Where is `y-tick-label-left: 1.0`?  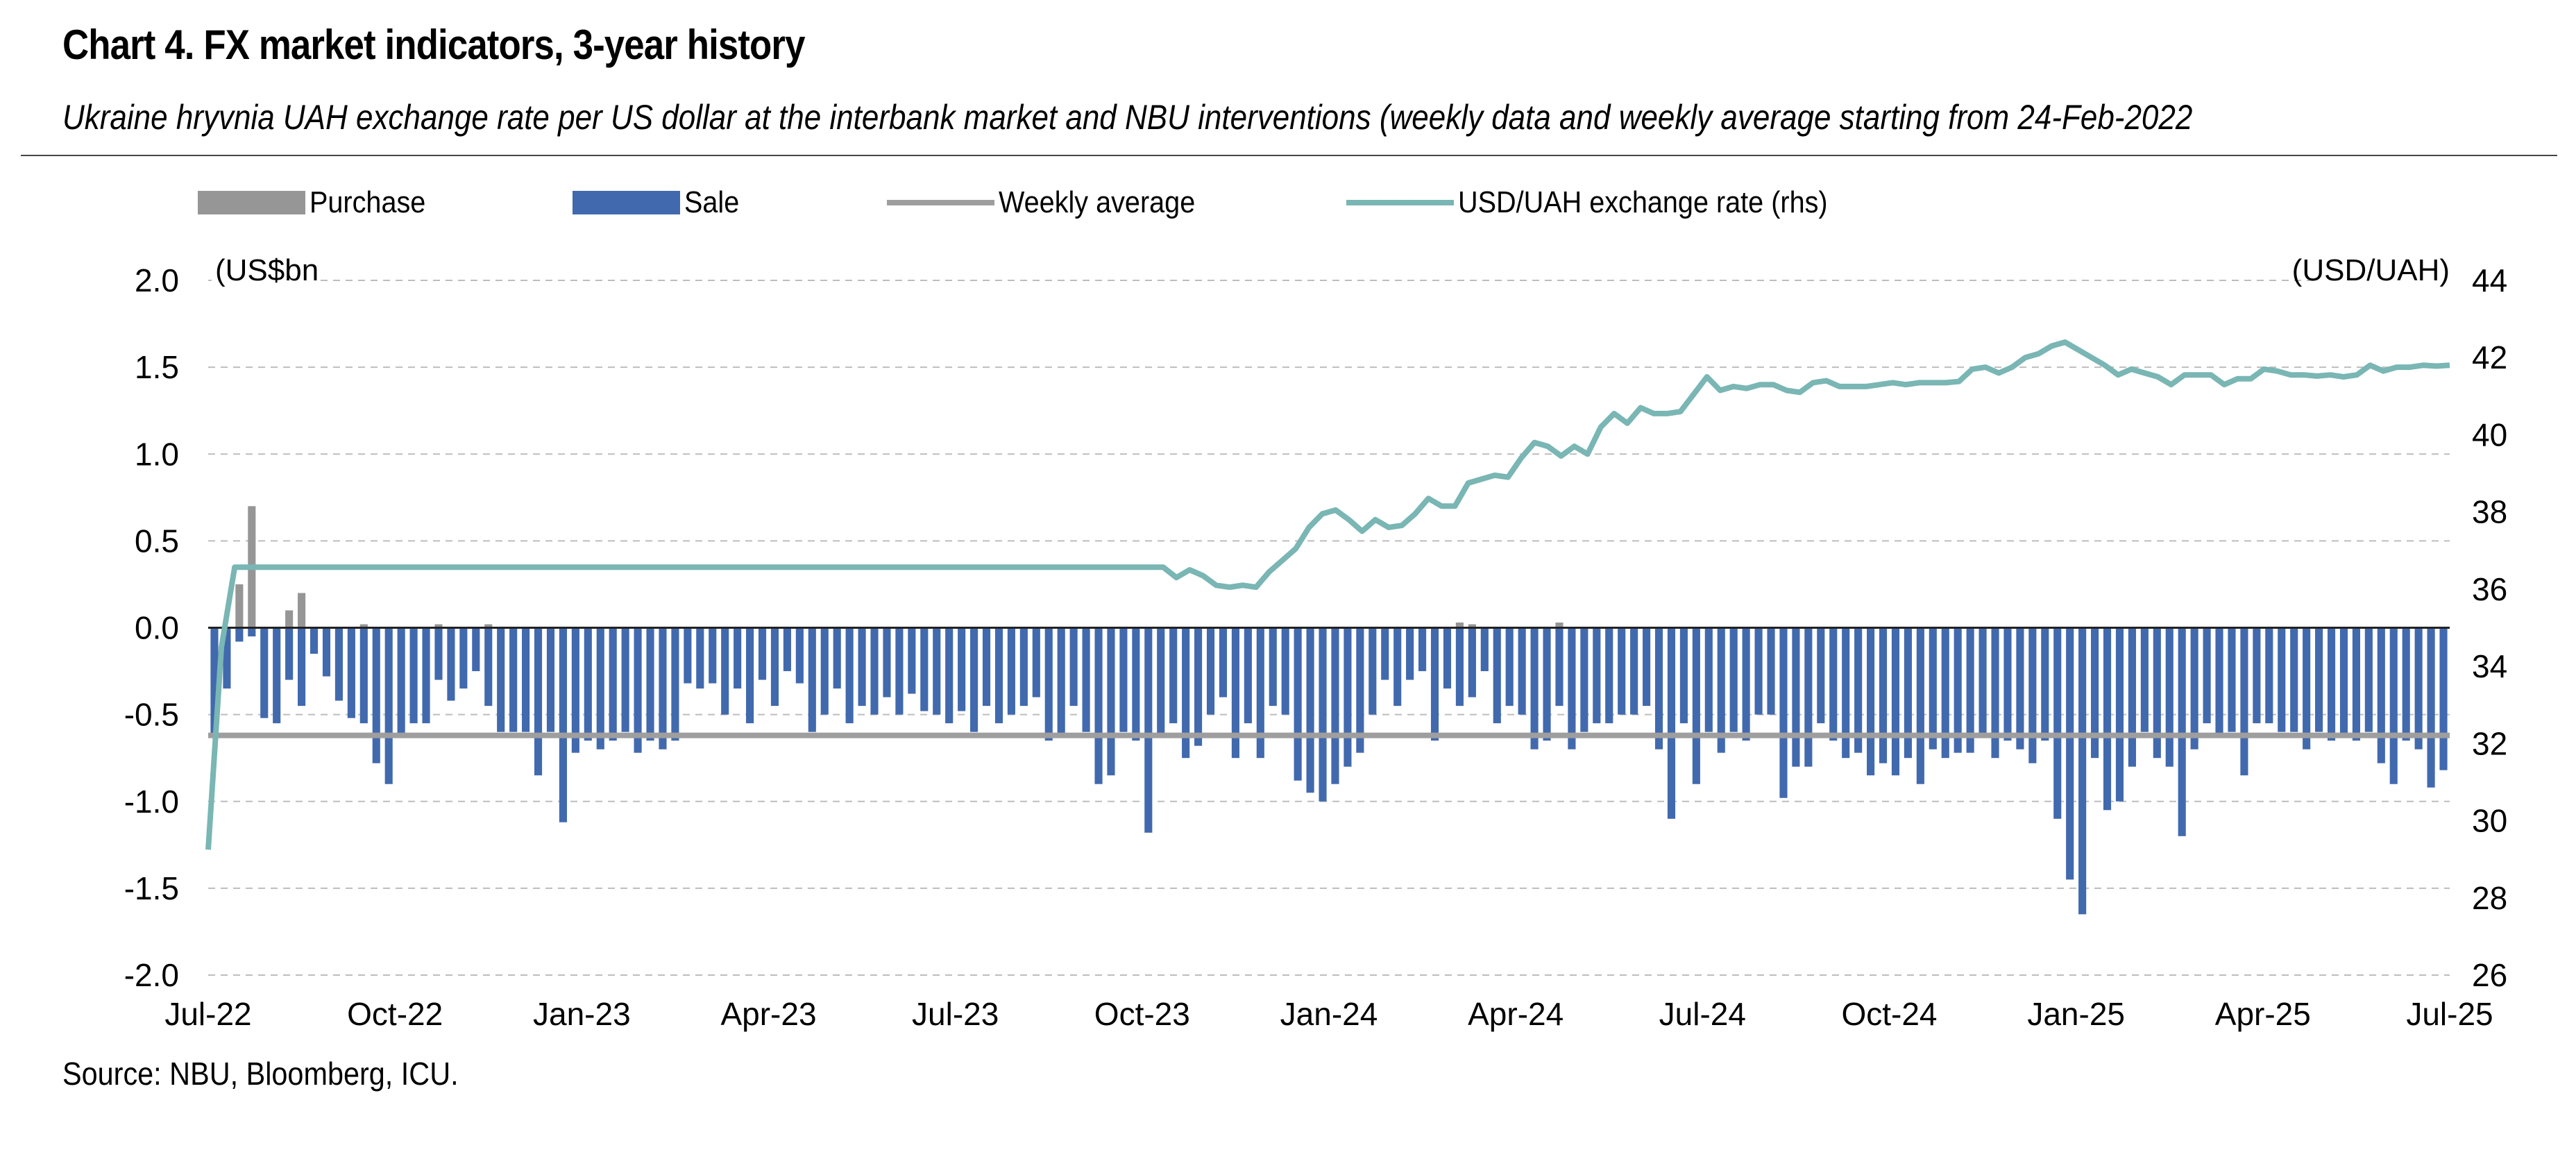
y-tick-label-left: 1.0 is located at coordinates (157, 454).